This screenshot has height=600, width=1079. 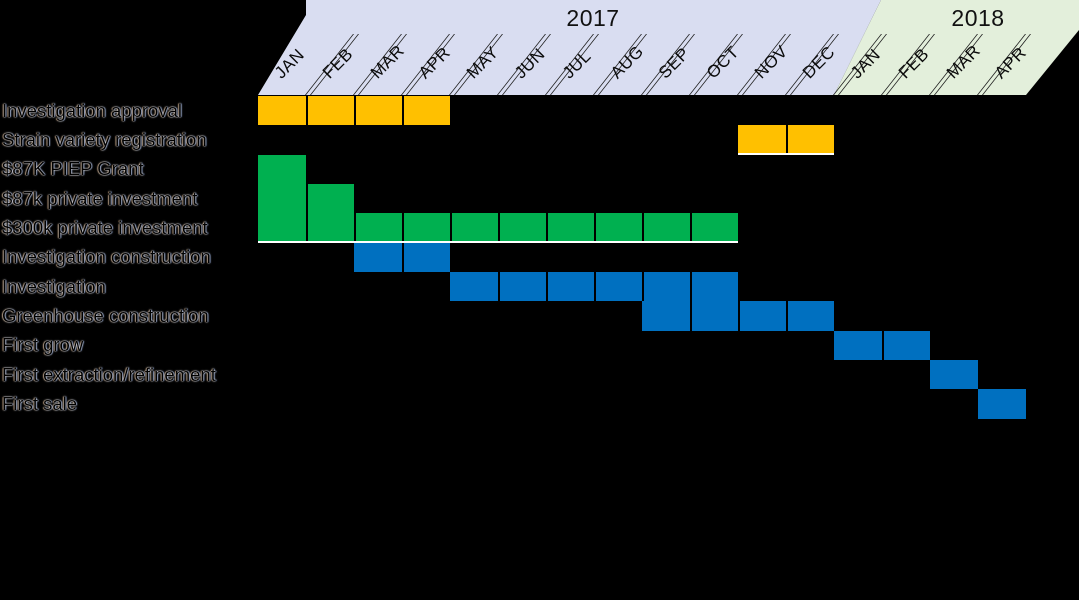 What do you see at coordinates (618, 228) in the screenshot?
I see `bar-cell-row5-aug2017` at bounding box center [618, 228].